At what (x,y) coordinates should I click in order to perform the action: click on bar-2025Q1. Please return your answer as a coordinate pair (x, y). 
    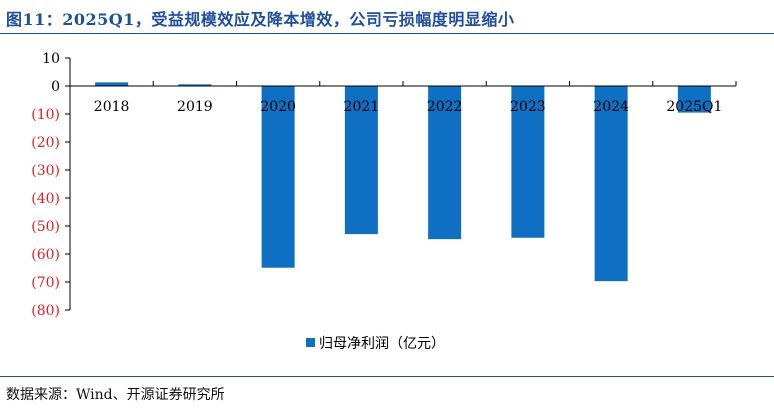
    Looking at the image, I should click on (694, 99).